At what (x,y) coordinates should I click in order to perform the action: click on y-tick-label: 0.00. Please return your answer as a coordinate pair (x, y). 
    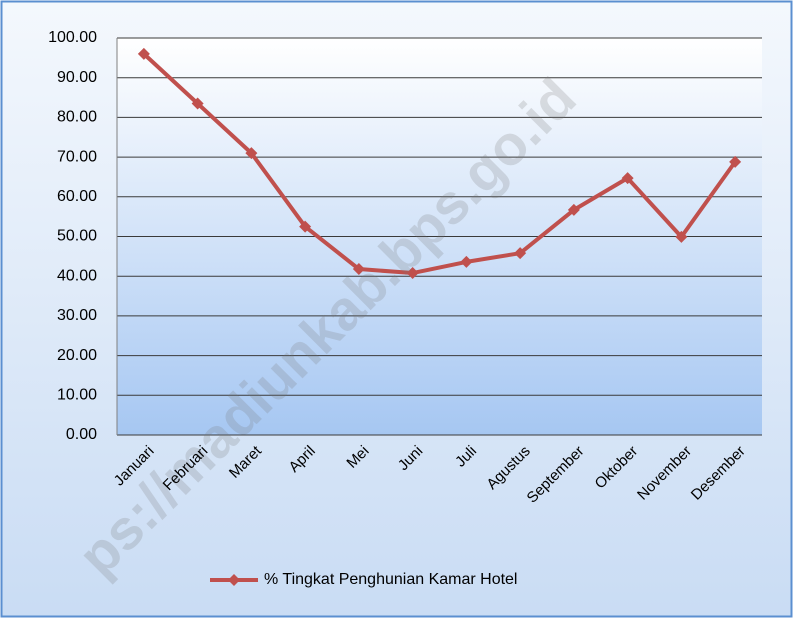
    Looking at the image, I should click on (81, 434).